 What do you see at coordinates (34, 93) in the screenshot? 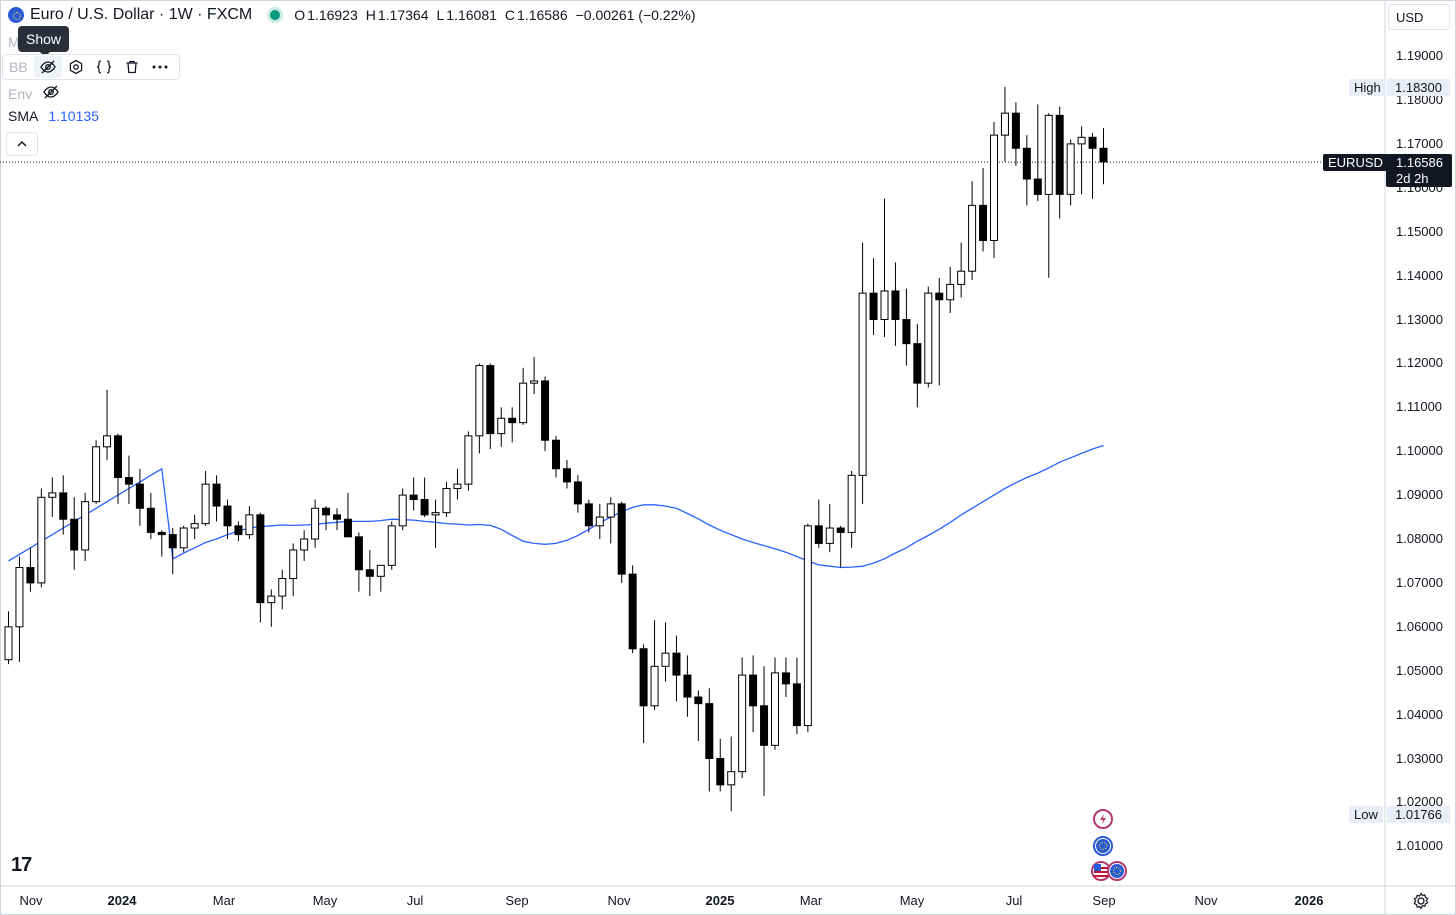
I see `indicator-row-env: Env` at bounding box center [34, 93].